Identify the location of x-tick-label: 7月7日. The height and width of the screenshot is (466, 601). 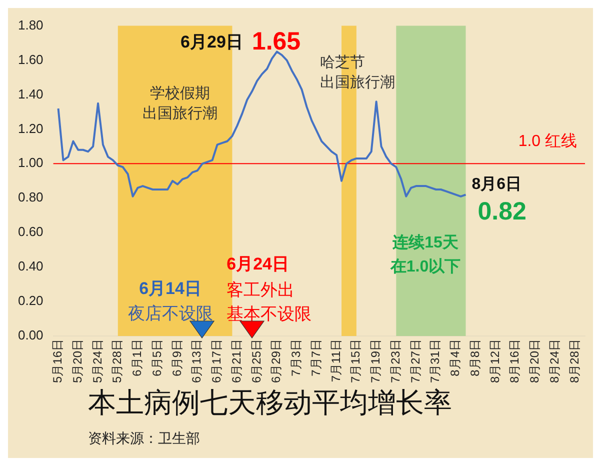
(315, 357).